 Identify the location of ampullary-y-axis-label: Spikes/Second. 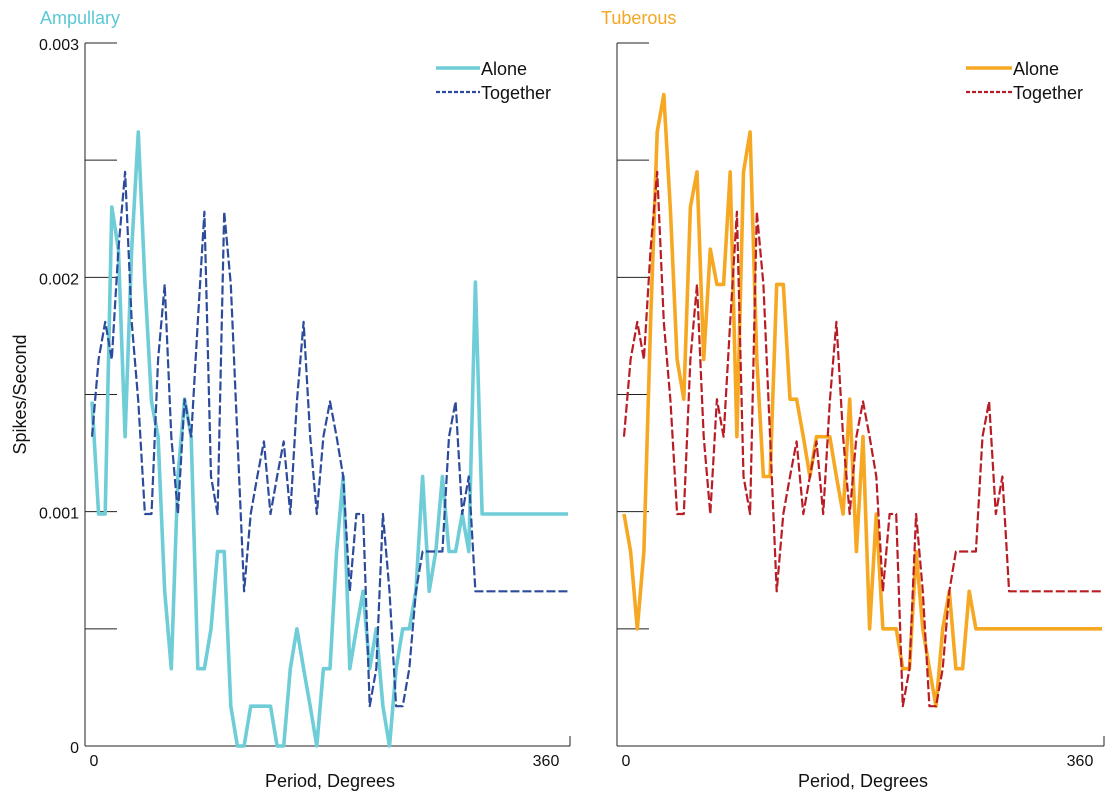
(20, 394).